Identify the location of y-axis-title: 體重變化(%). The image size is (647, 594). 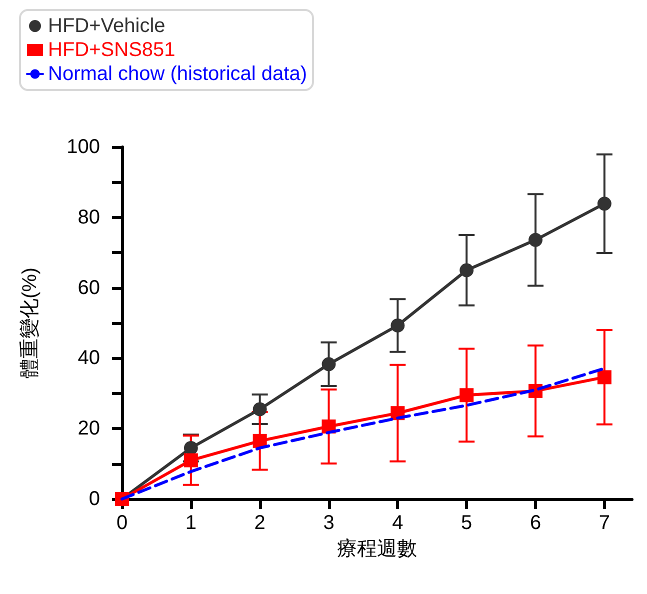
(30, 323).